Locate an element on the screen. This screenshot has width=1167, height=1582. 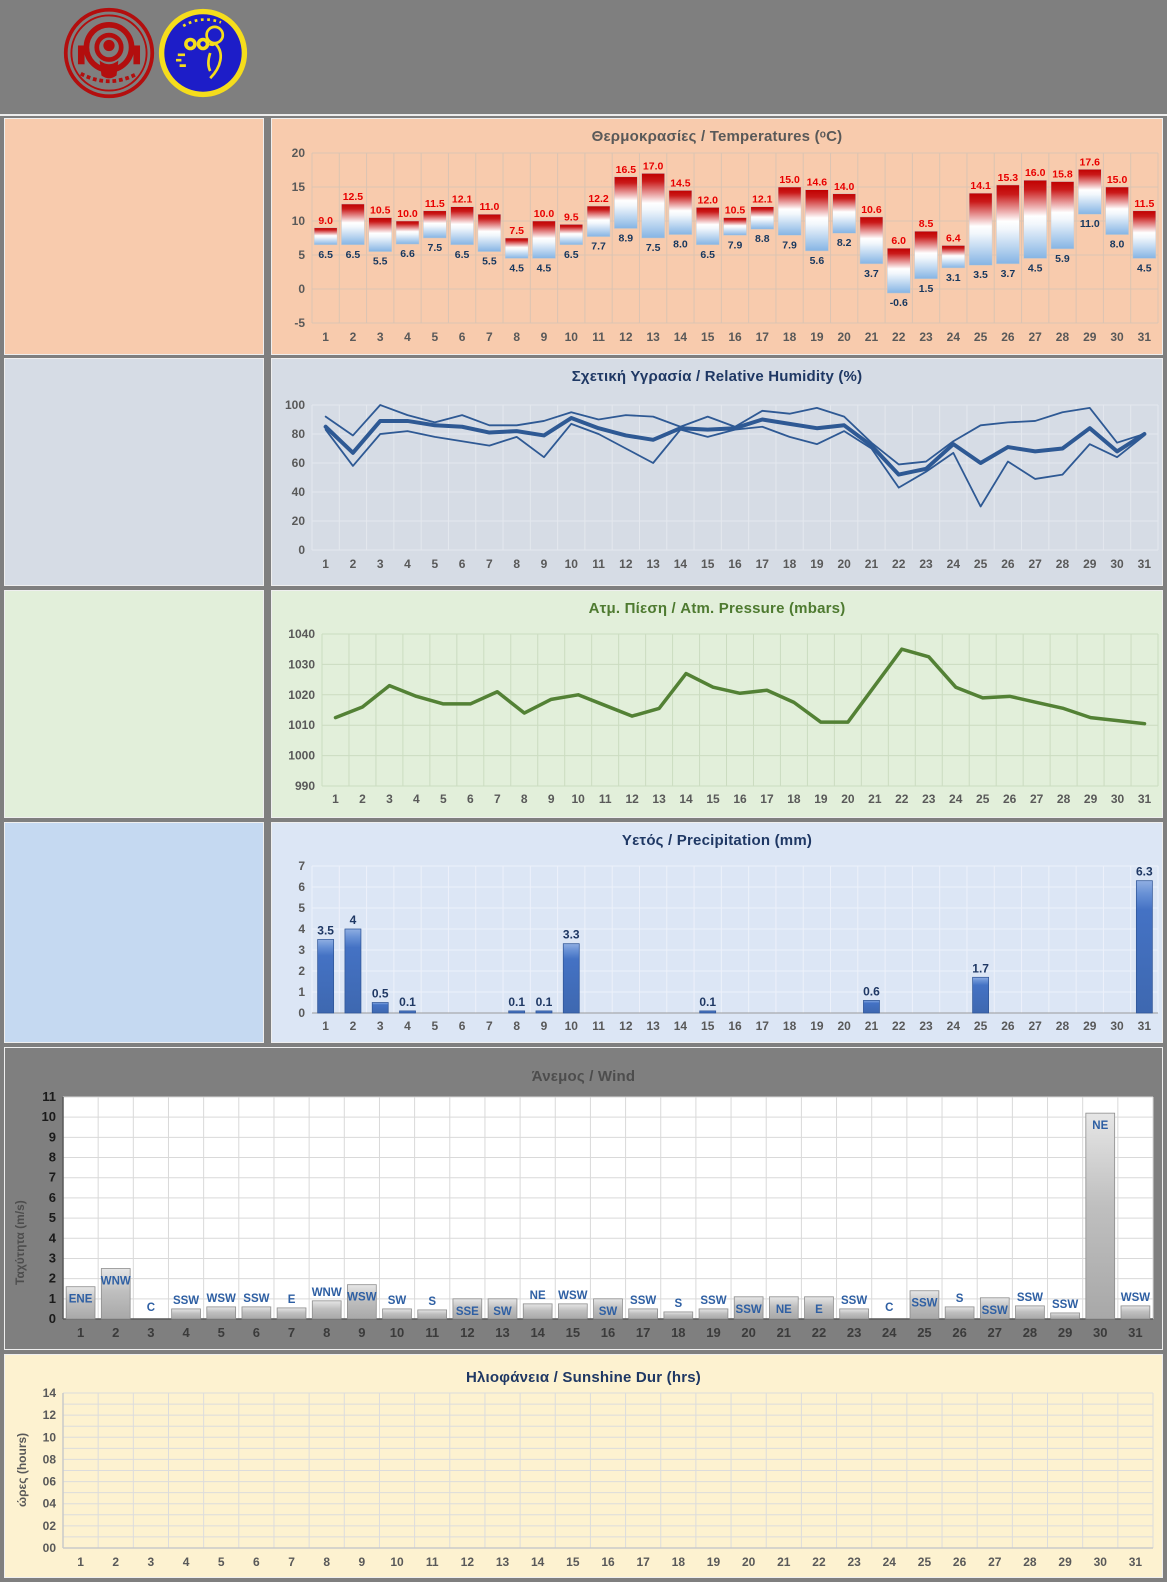
svg-text: 1000 is located at coordinates (301, 756).